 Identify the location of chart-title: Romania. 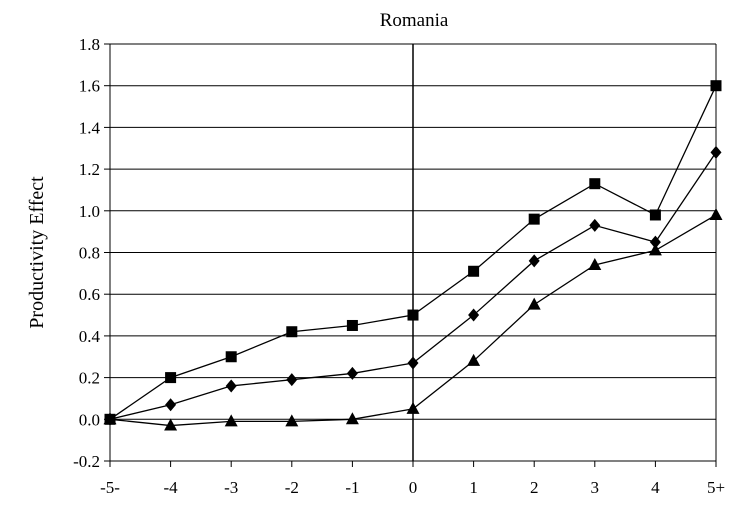
(414, 20).